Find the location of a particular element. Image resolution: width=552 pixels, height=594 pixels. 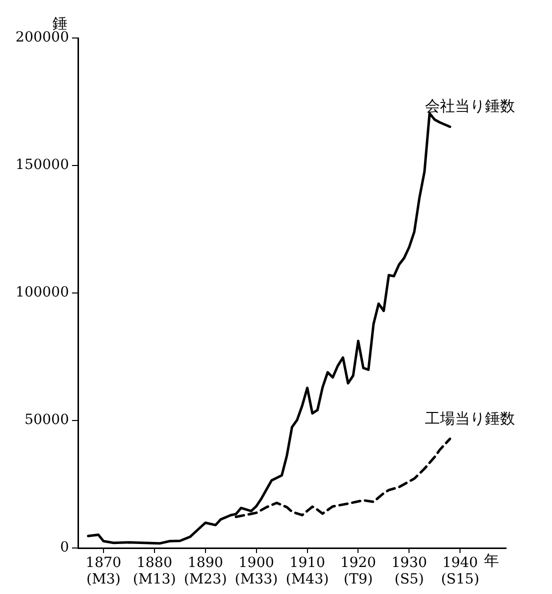

x-tick-label: 1920 is located at coordinates (358, 563).